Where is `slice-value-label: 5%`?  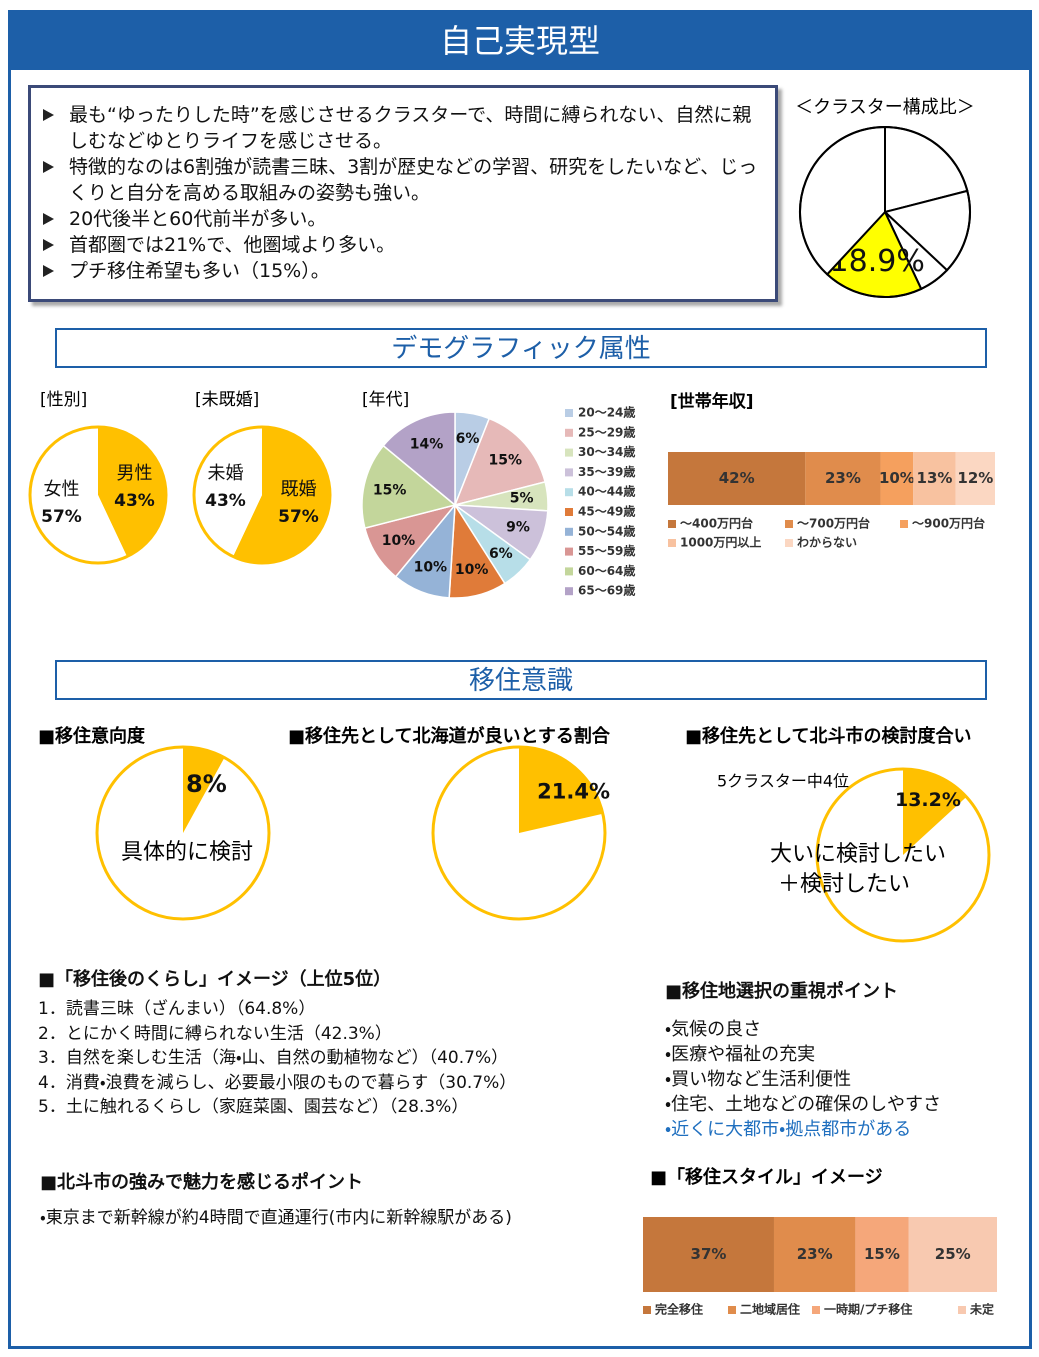 slice-value-label: 5% is located at coordinates (522, 499).